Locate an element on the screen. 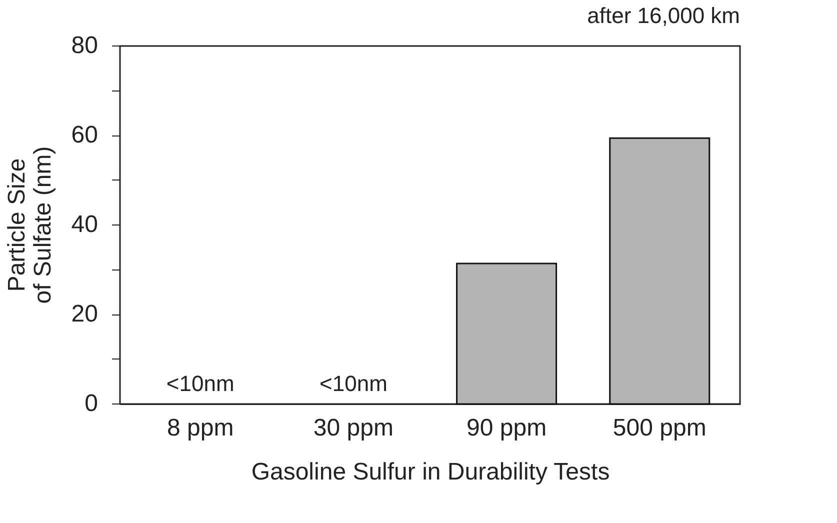  x-tick-label: 8 ppm is located at coordinates (200, 428).